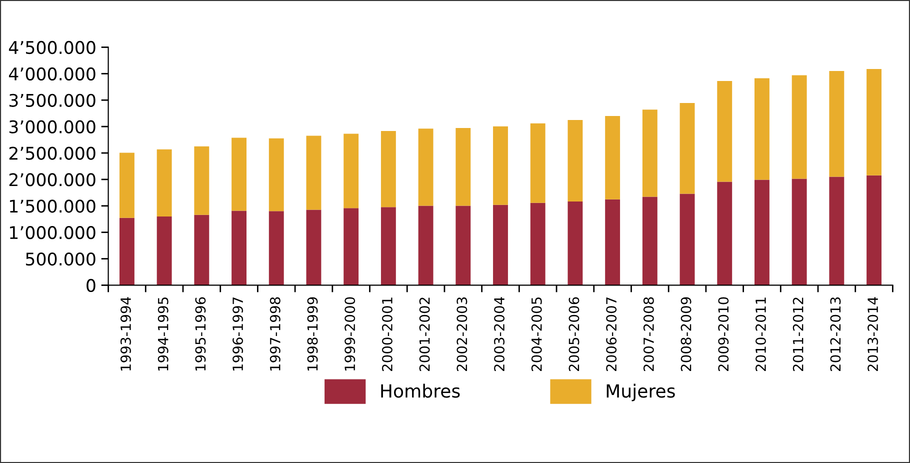 Image resolution: width=910 pixels, height=463 pixels. Describe the element at coordinates (275, 333) in the screenshot. I see `x-tick-label: 1997-1998` at that location.